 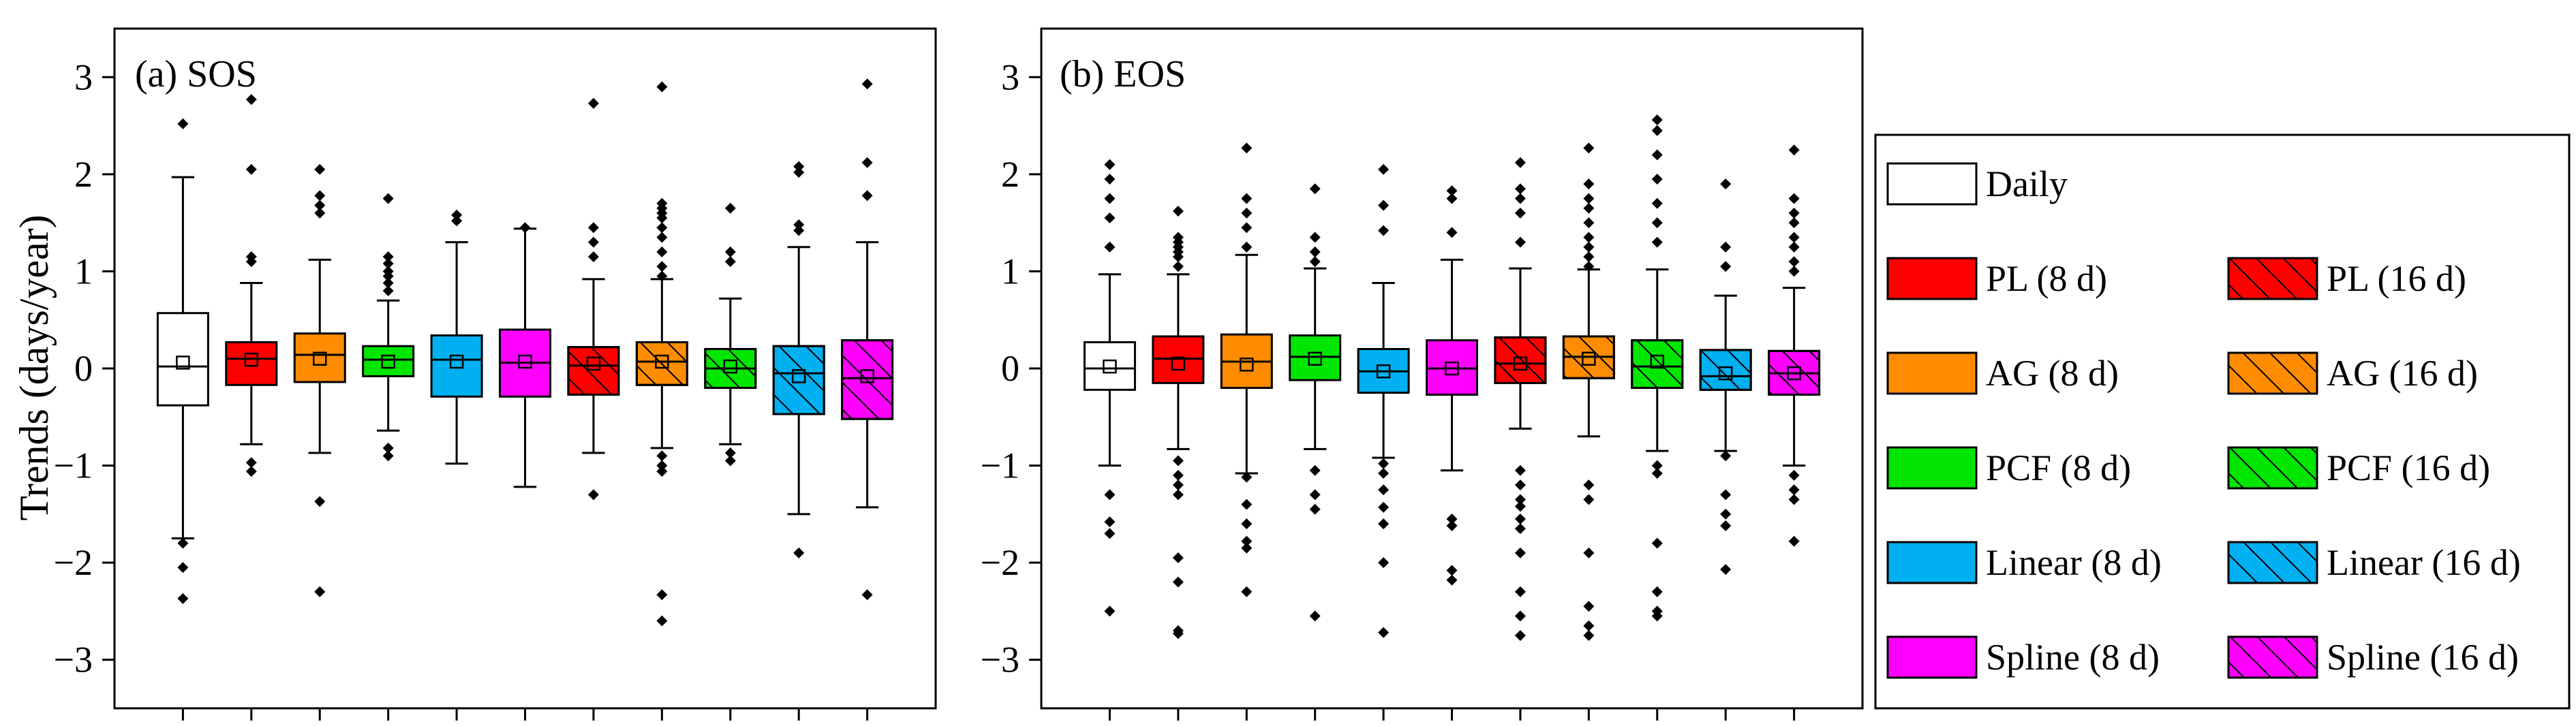 What do you see at coordinates (1010, 174) in the screenshot?
I see `y-tick-label: 2` at bounding box center [1010, 174].